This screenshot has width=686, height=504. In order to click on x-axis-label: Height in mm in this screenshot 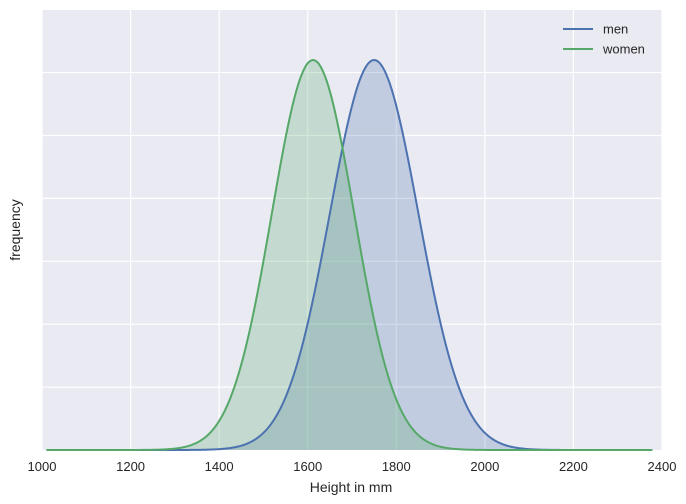, I will do `click(351, 487)`.